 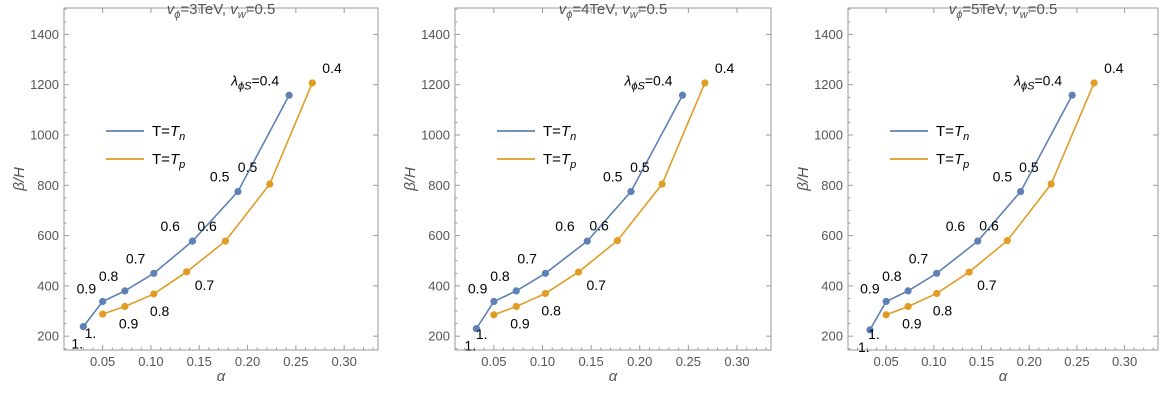 What do you see at coordinates (87, 288) in the screenshot?
I see `point-label: 0.9` at bounding box center [87, 288].